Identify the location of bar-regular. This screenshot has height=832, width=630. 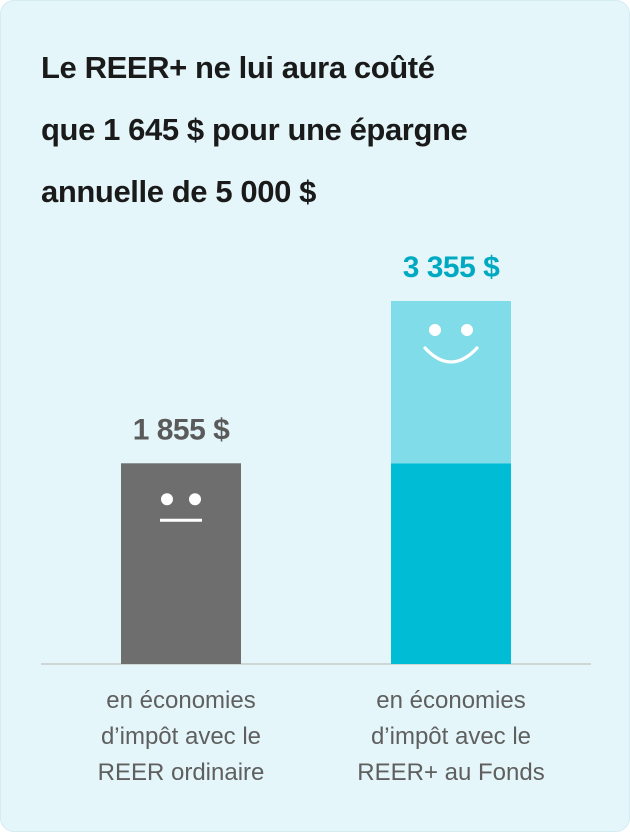
(181, 563).